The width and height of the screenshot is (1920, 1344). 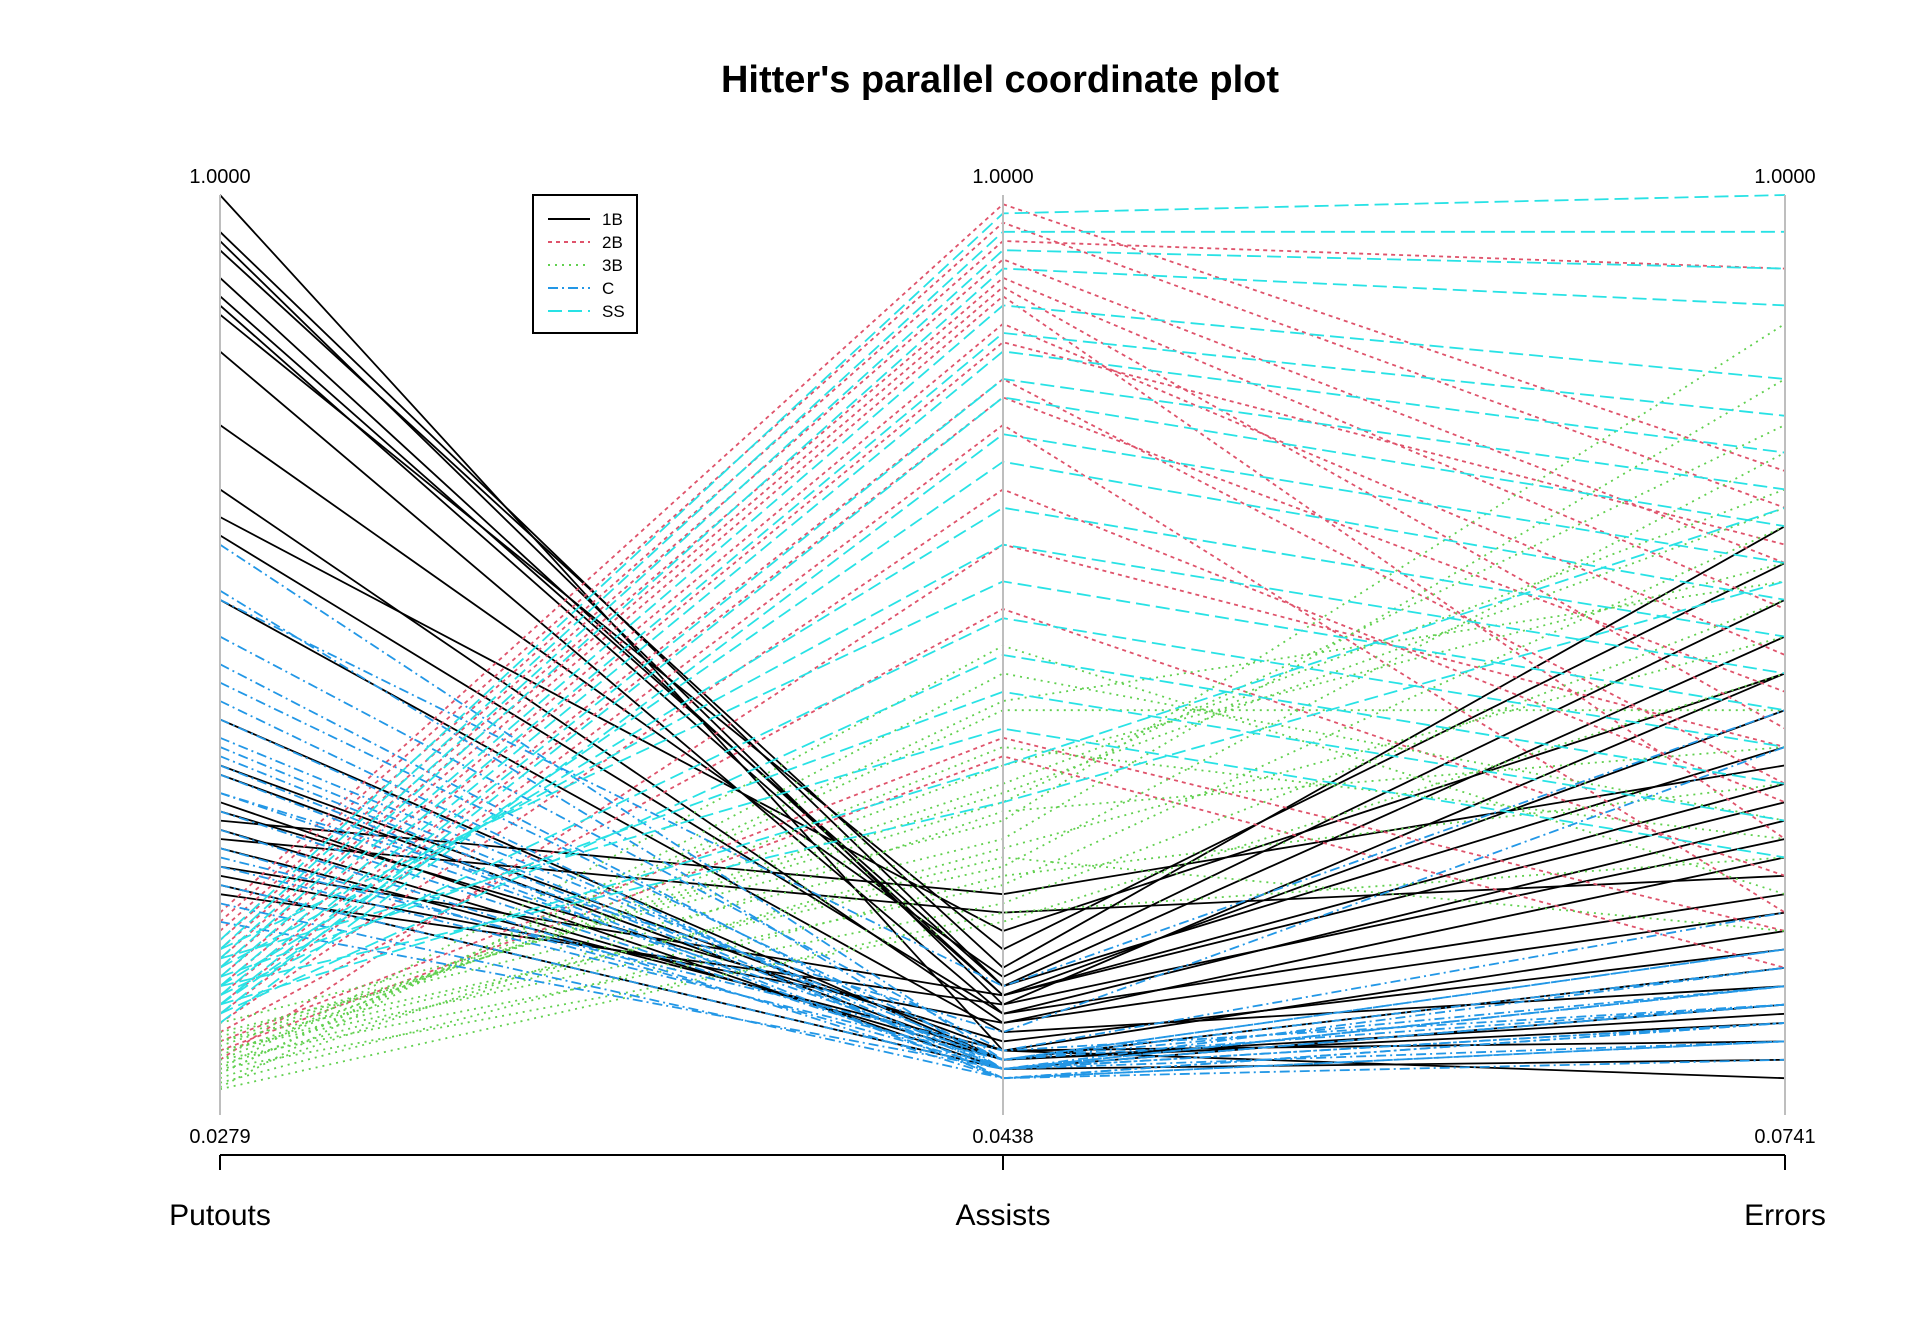 What do you see at coordinates (1785, 1215) in the screenshot?
I see `axis-name-errors: Errors` at bounding box center [1785, 1215].